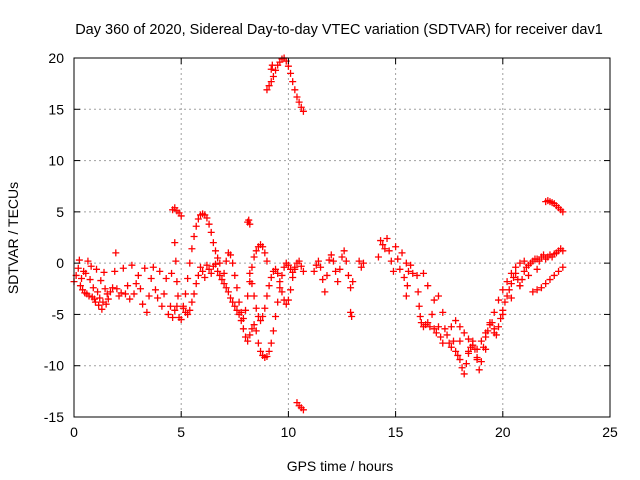 The width and height of the screenshot is (640, 480). Describe the element at coordinates (60, 212) in the screenshot. I see `y-tick-label: 5` at that location.